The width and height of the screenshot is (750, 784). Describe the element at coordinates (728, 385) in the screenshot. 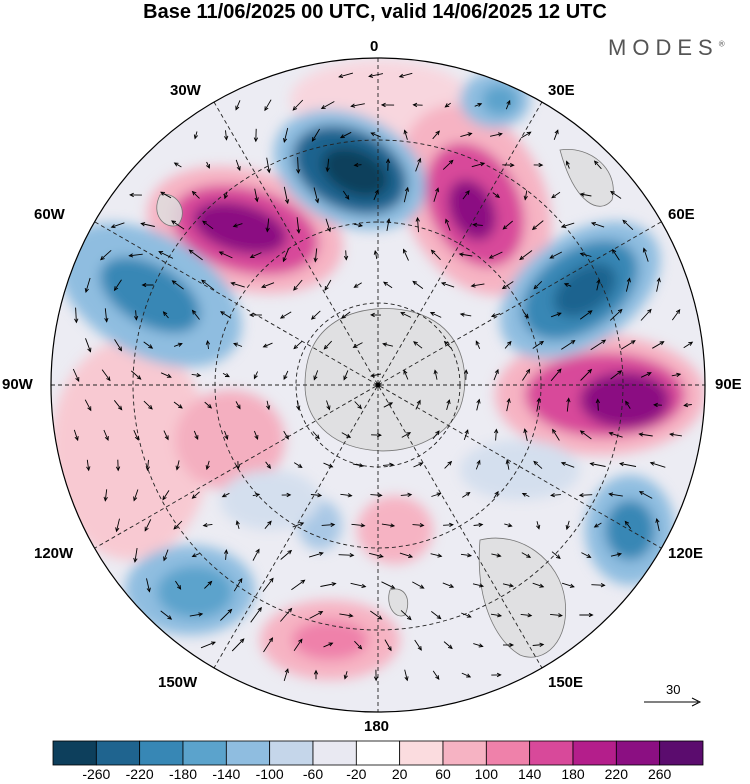

I see `lon-label-90e: 90E` at that location.